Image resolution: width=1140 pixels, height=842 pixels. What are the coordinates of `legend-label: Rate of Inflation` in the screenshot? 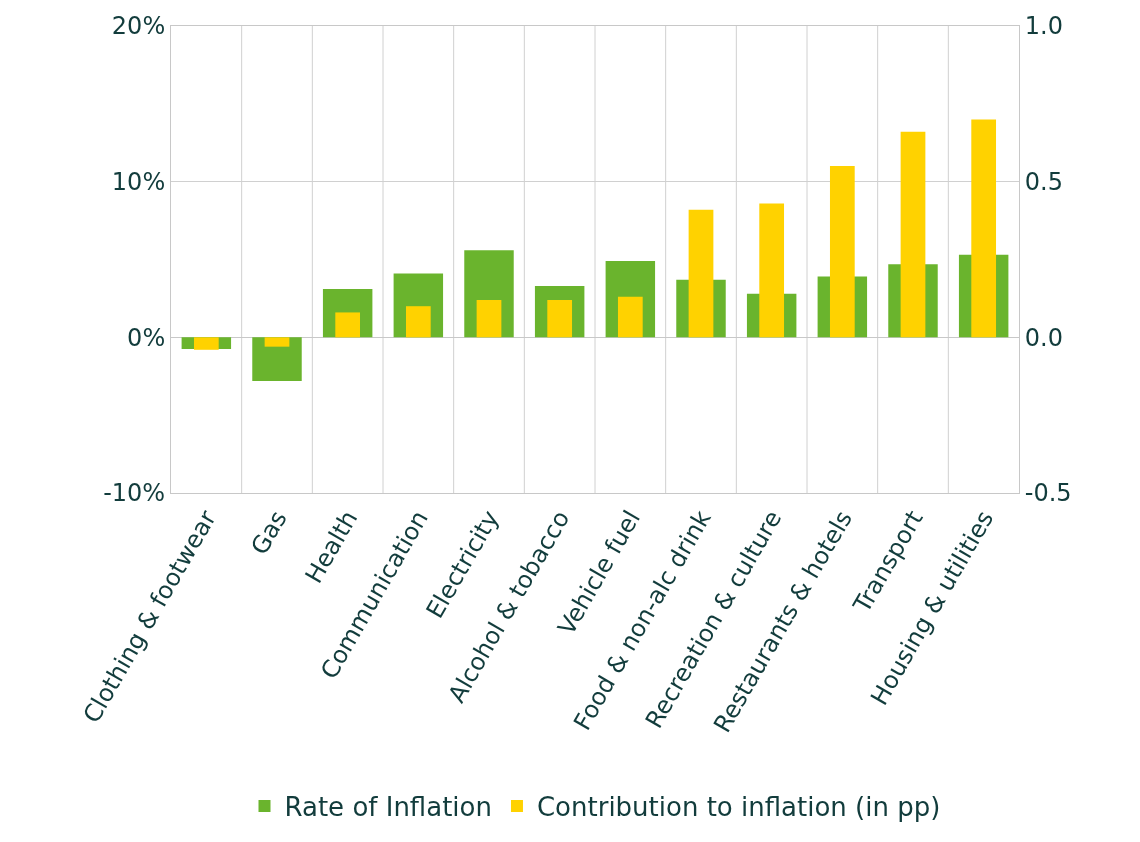 It's located at (388, 807).